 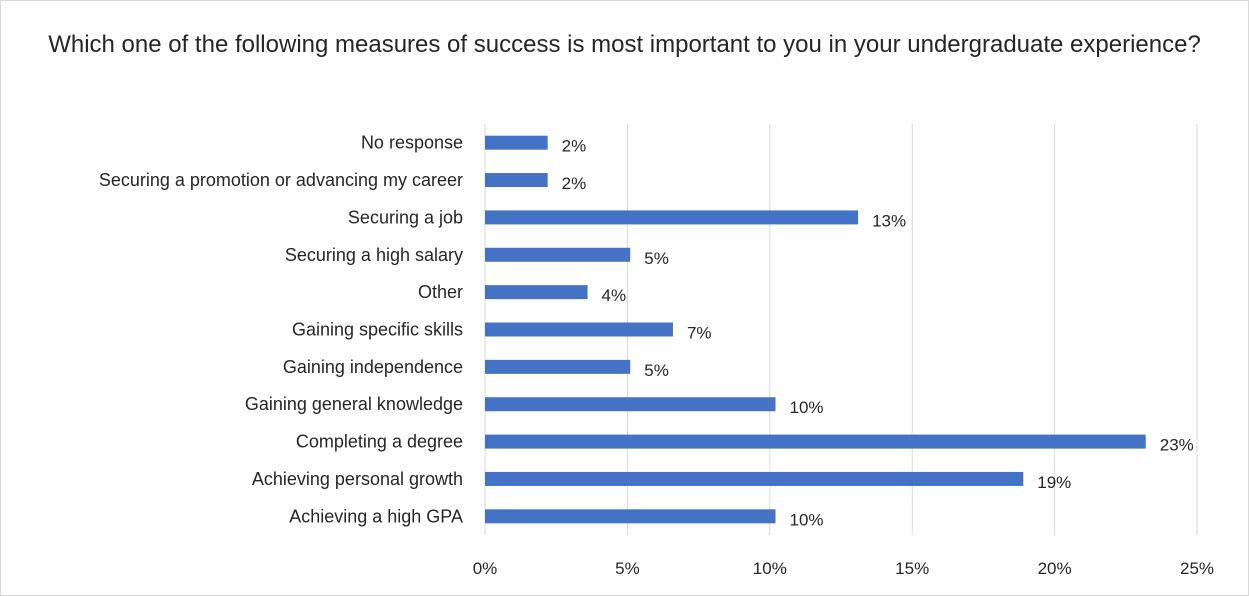 I want to click on category-label: Completing a degree, so click(x=379, y=442).